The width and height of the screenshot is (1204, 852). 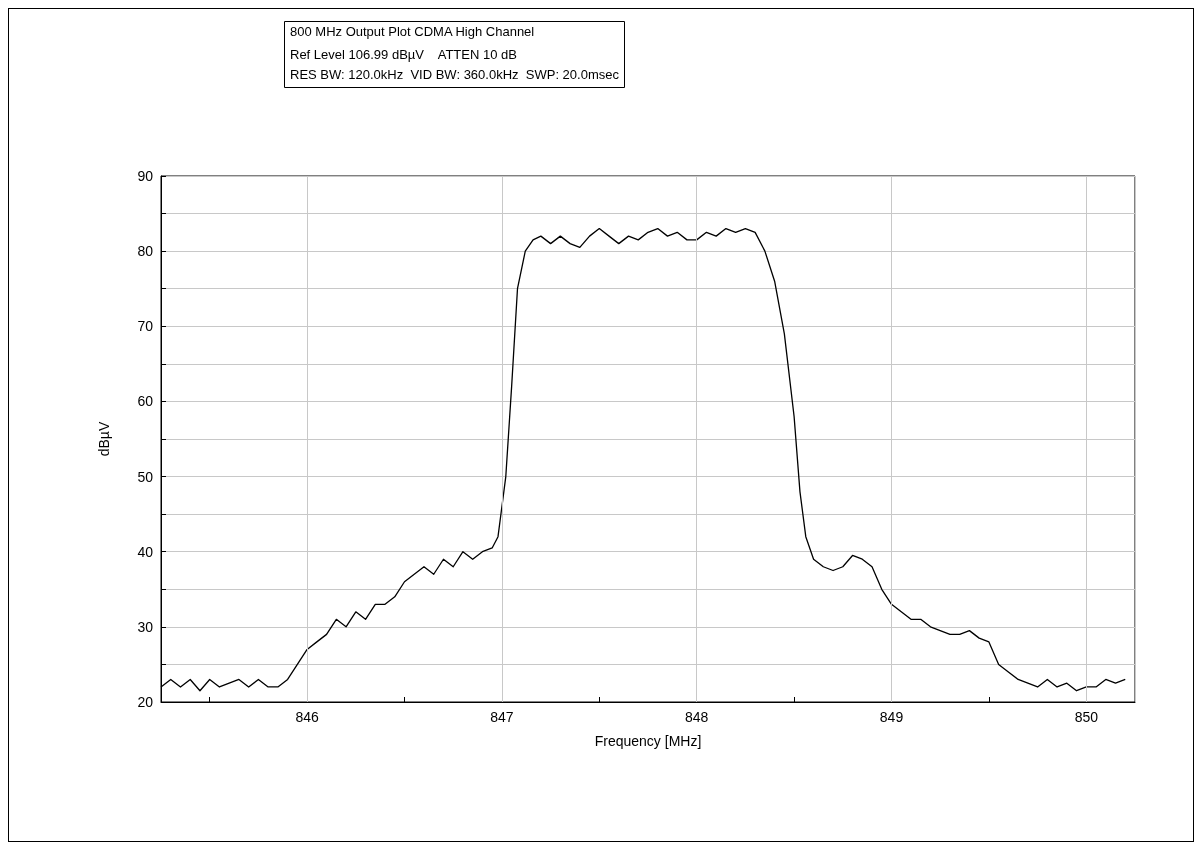 I want to click on y-tick-label: 80, so click(x=145, y=251).